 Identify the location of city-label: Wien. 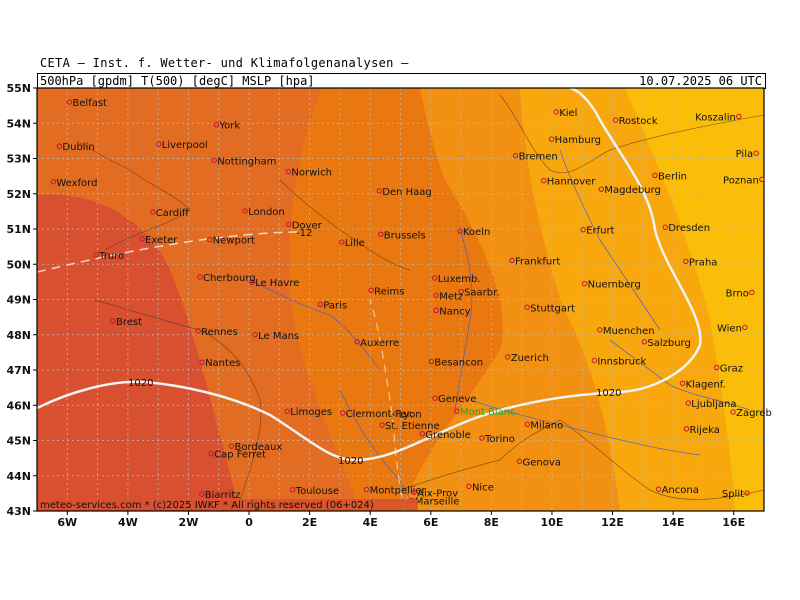
(729, 328).